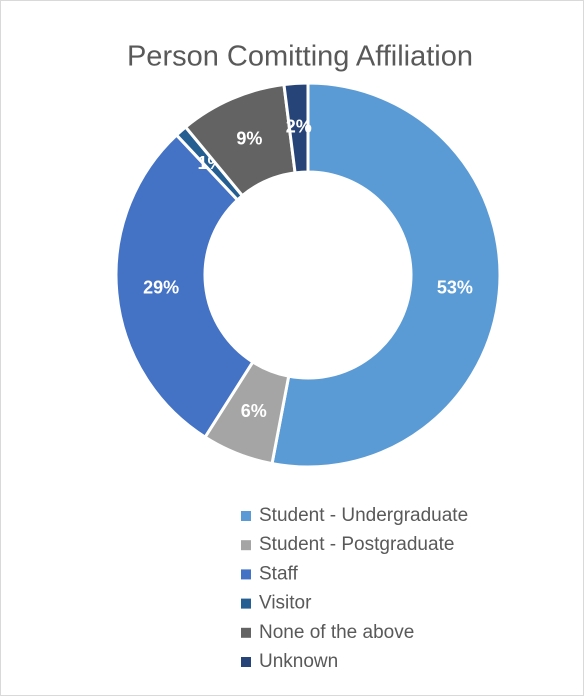 This screenshot has width=585, height=697. Describe the element at coordinates (300, 57) in the screenshot. I see `chart-title: Person Comitting Affiliation` at that location.